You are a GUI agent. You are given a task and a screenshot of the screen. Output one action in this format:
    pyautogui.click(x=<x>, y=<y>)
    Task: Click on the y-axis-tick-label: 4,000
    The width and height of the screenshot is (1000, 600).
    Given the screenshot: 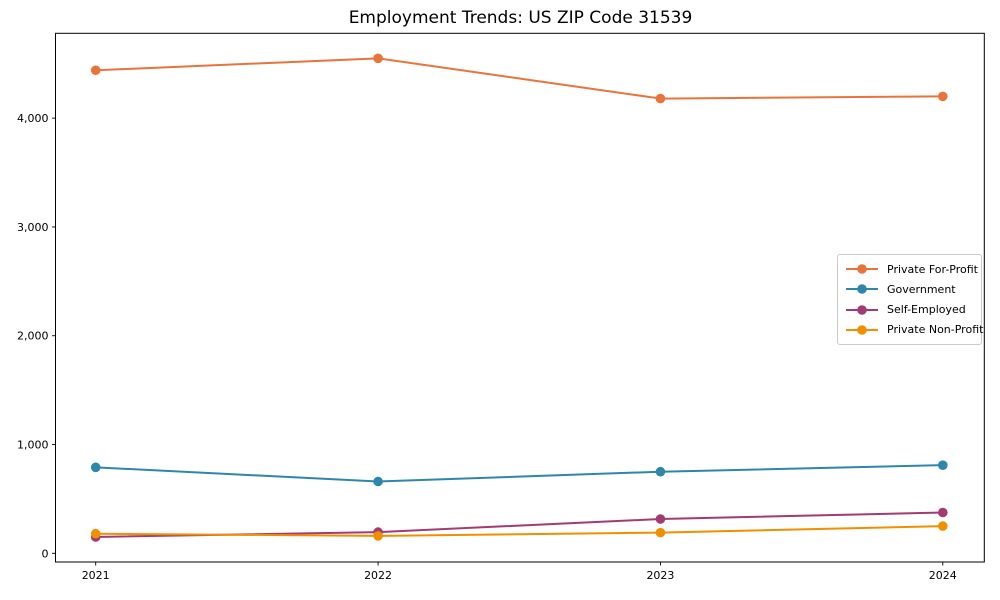 What is the action you would take?
    pyautogui.click(x=33, y=118)
    